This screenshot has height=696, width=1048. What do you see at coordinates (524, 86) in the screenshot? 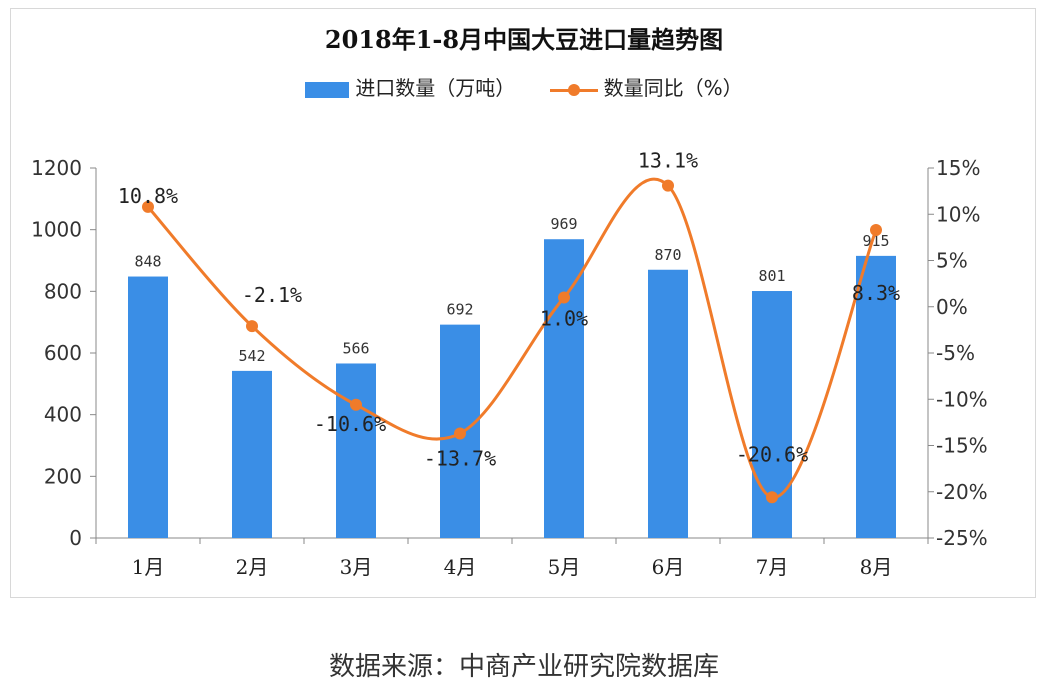
I see `chart-legend: 进口数量（万吨） 数量同比（%）` at bounding box center [524, 86].